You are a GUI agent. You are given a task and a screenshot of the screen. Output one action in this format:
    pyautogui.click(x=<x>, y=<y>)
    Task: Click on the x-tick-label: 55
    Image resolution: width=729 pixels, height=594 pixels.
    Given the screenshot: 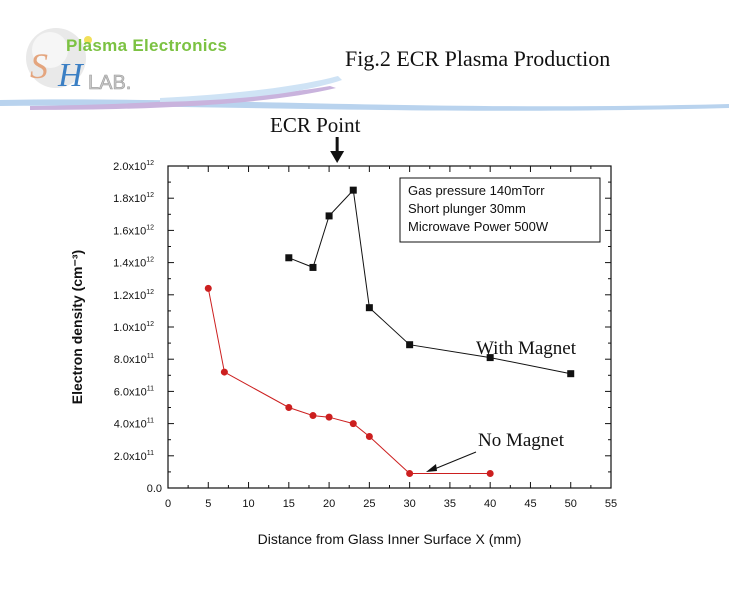 What is the action you would take?
    pyautogui.click(x=611, y=504)
    